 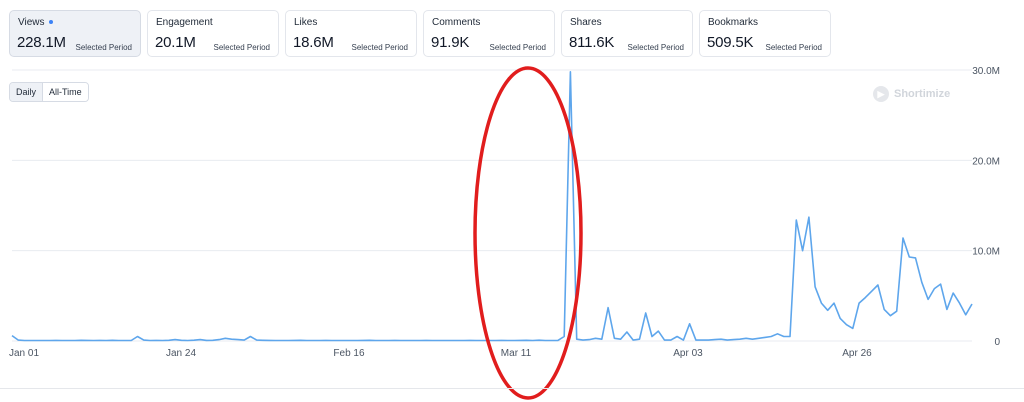 I want to click on y-tick-label: 10.0M, so click(x=986, y=252).